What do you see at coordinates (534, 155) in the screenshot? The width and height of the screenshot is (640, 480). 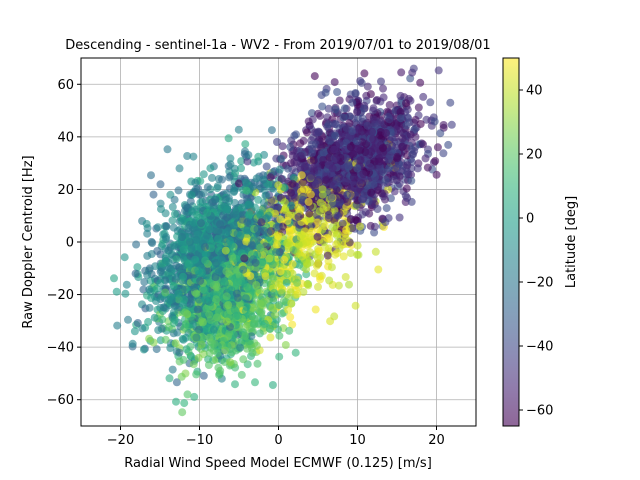 I see `colorbar-tick-label: 20` at bounding box center [534, 155].